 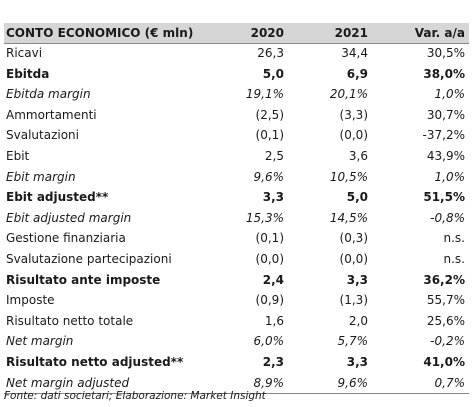 I want to click on row-label: Net margin, so click(x=40, y=341).